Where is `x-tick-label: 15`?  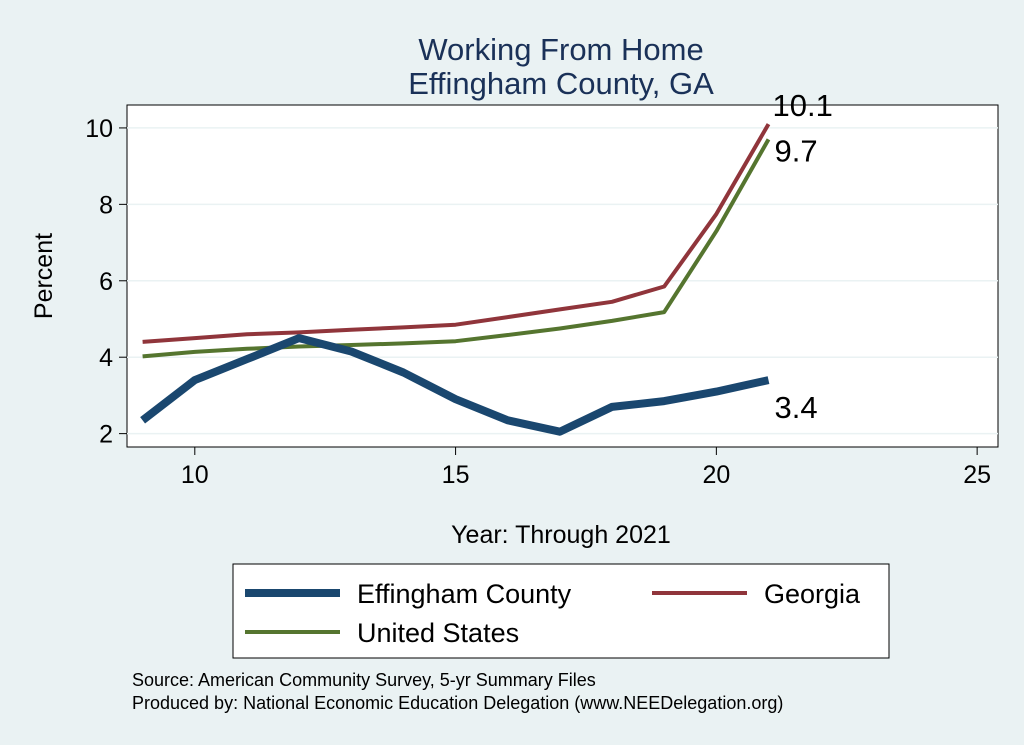
x-tick-label: 15 is located at coordinates (456, 475).